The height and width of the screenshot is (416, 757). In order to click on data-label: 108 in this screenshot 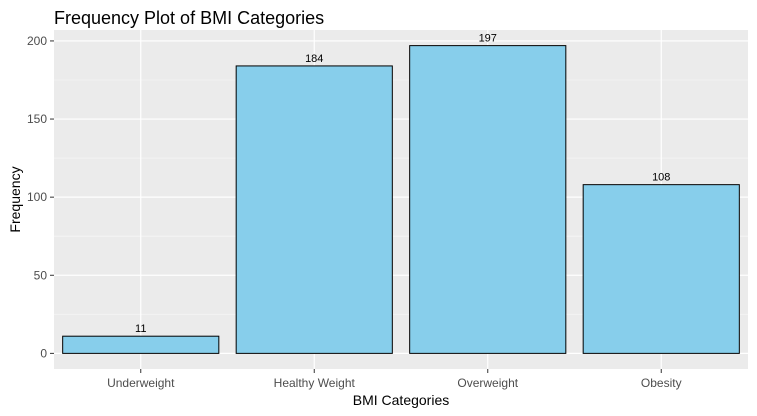, I will do `click(661, 178)`.